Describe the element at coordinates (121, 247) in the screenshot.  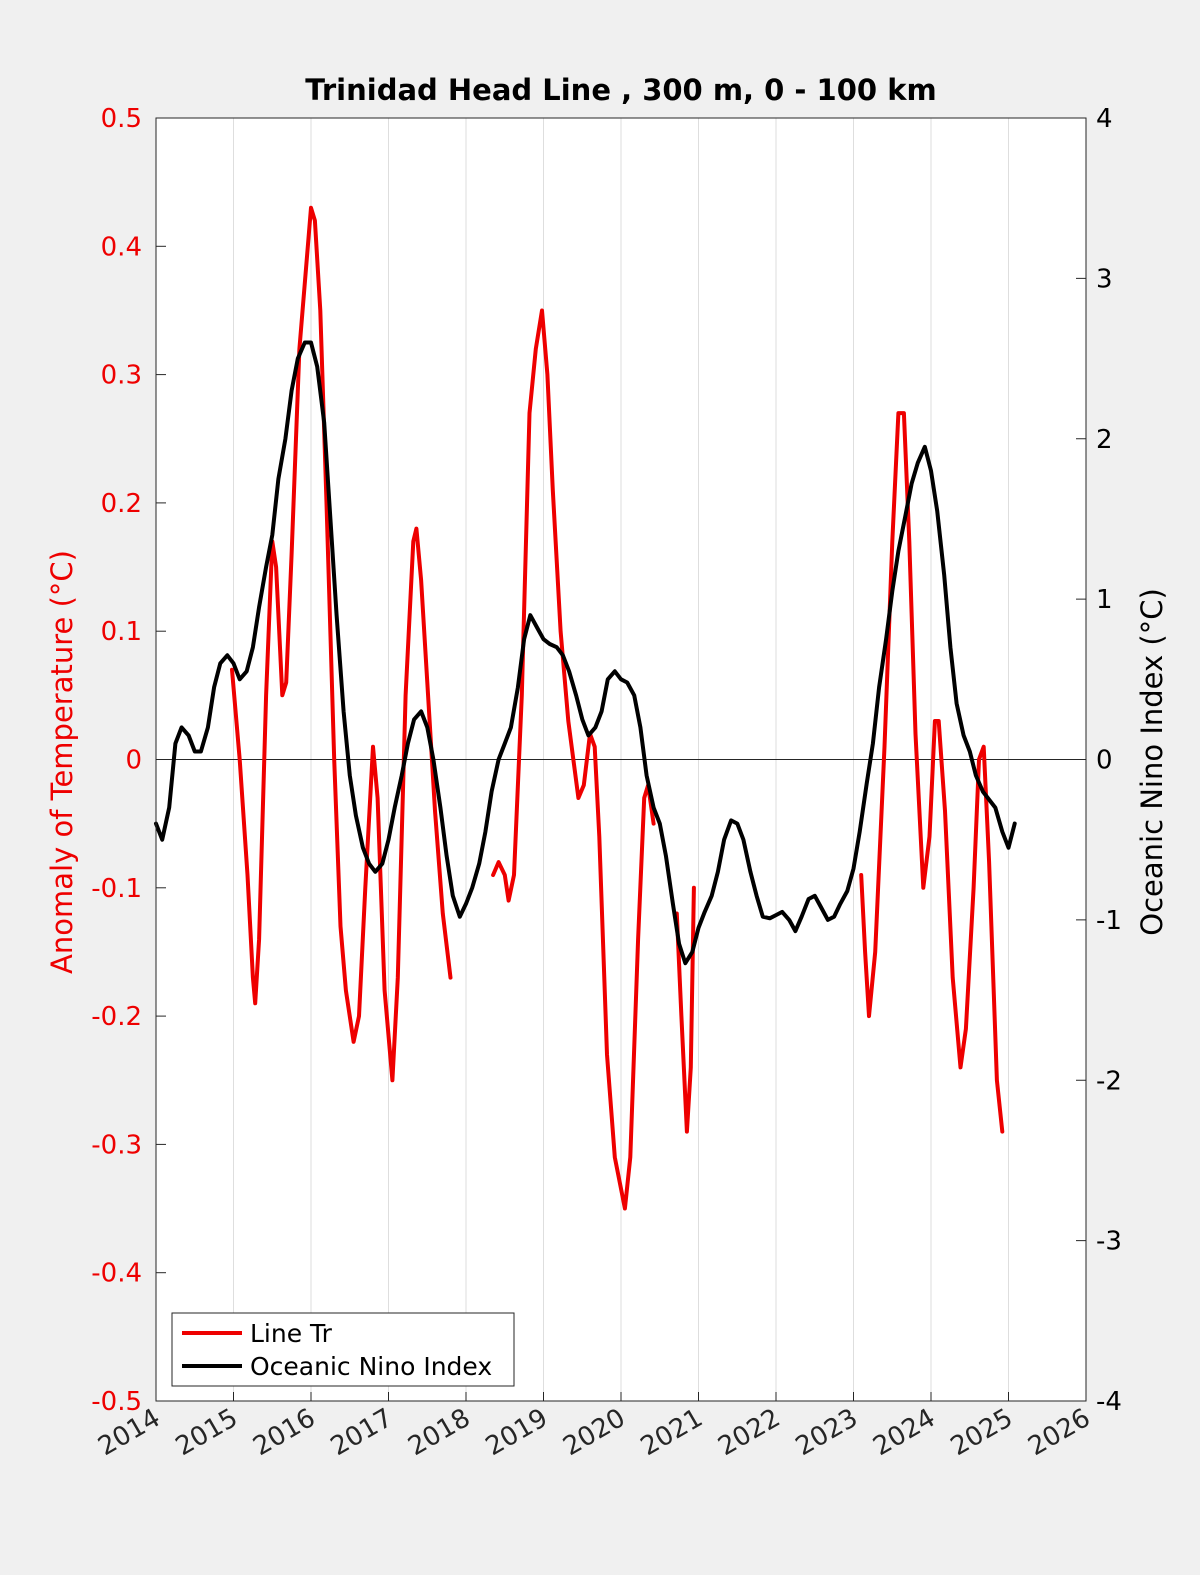
I see `y-left-tick-label: 0.4` at that location.